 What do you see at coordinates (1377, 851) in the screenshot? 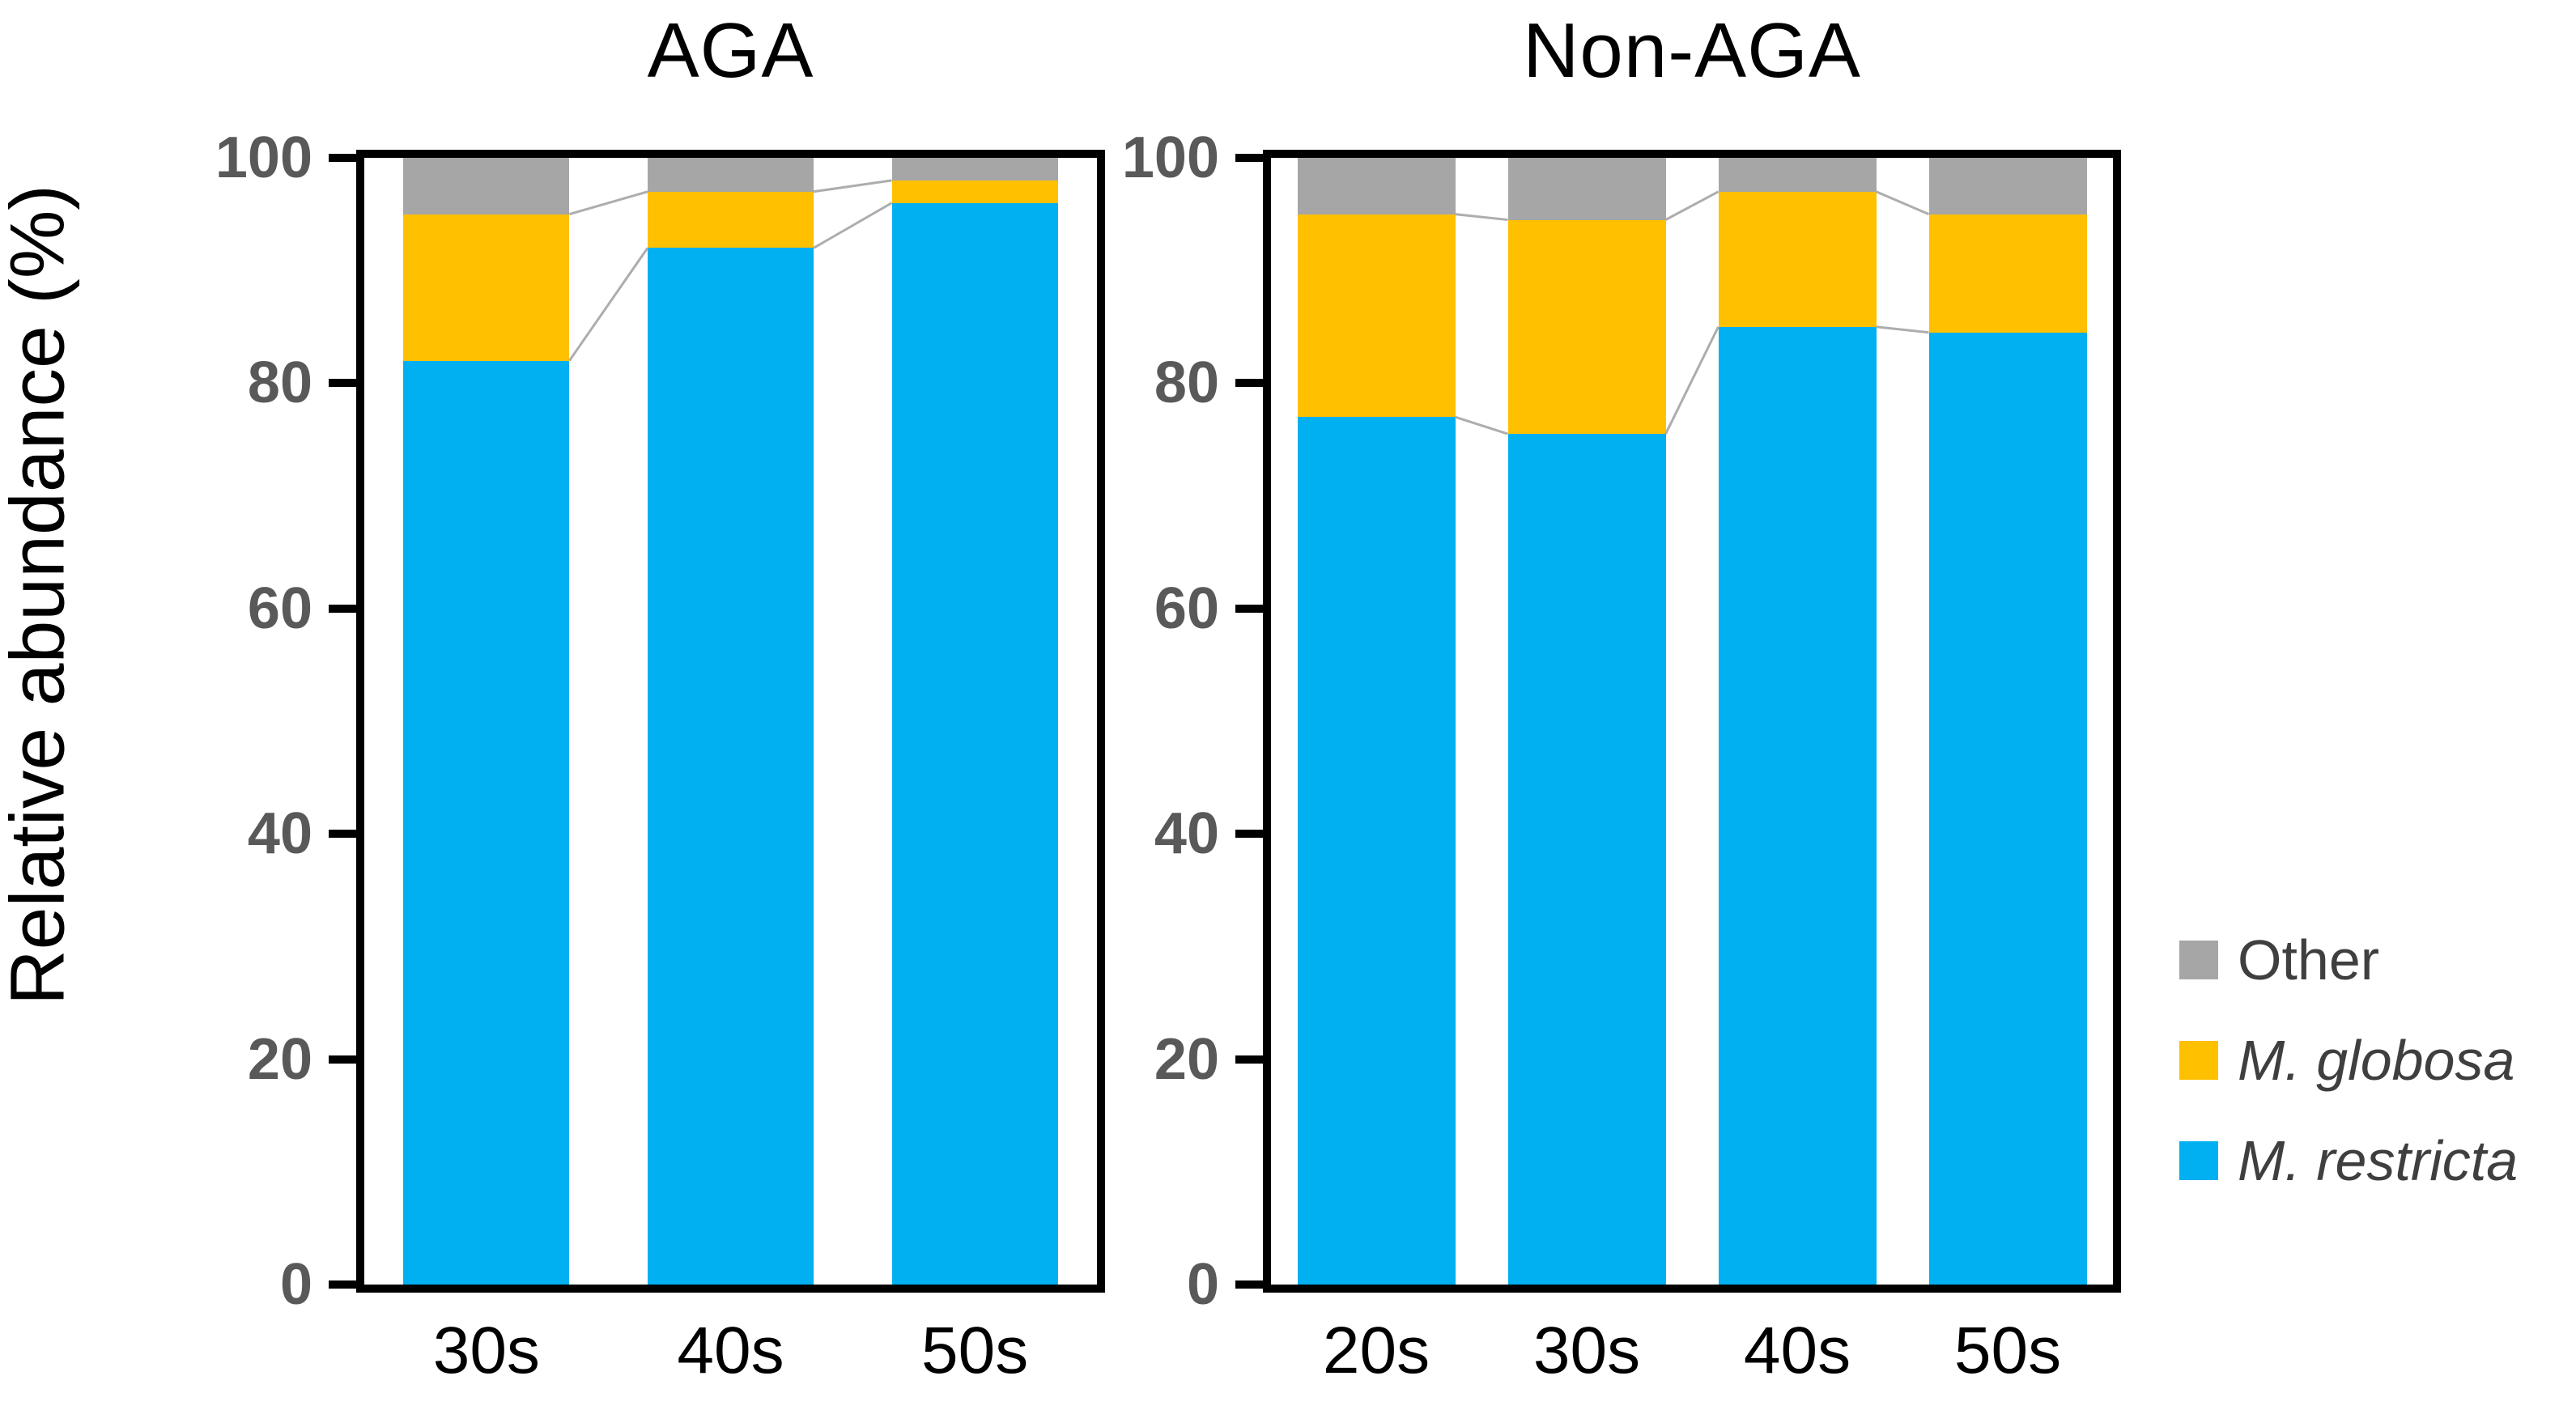
I see `bar-segment-restricta-20s` at bounding box center [1377, 851].